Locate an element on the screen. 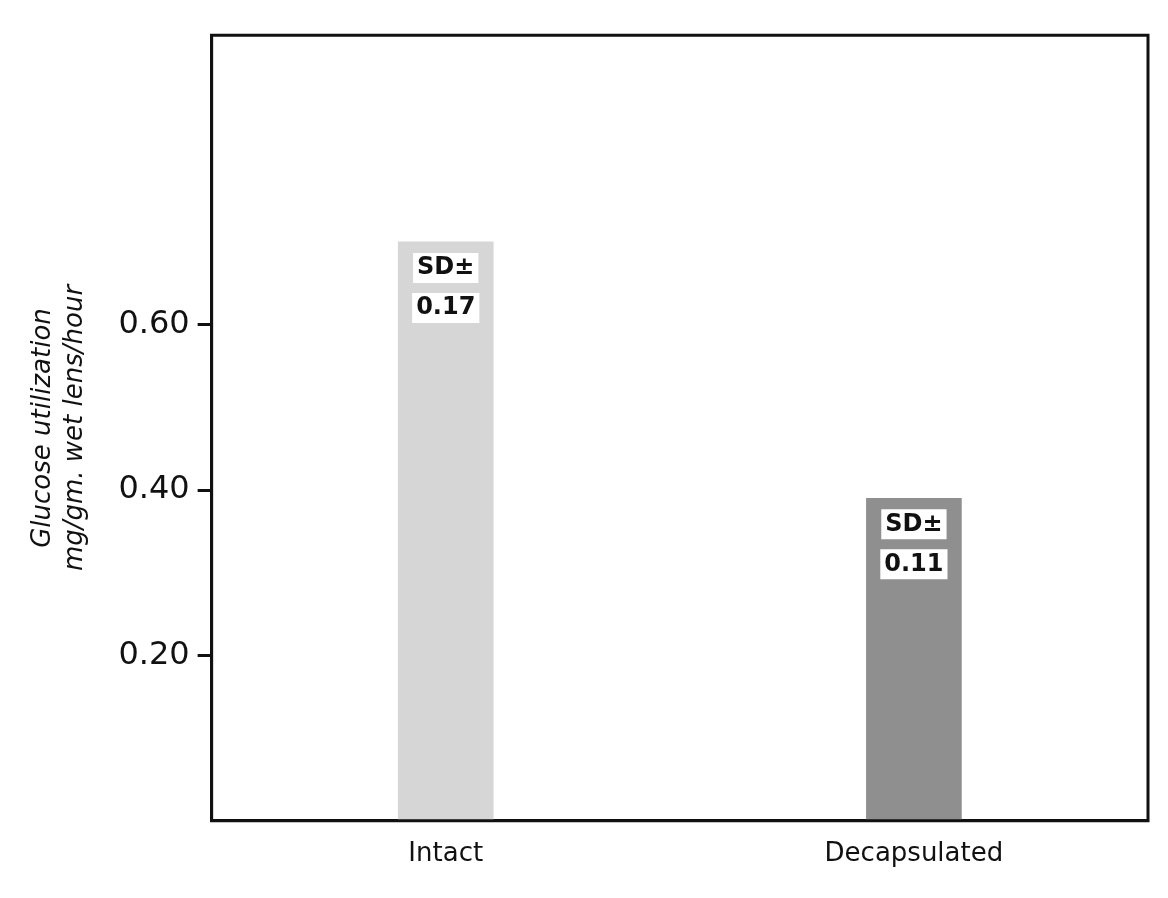 Image resolution: width=1168 pixels, height=898 pixels. y-tick-label: 0.60 is located at coordinates (154, 321).